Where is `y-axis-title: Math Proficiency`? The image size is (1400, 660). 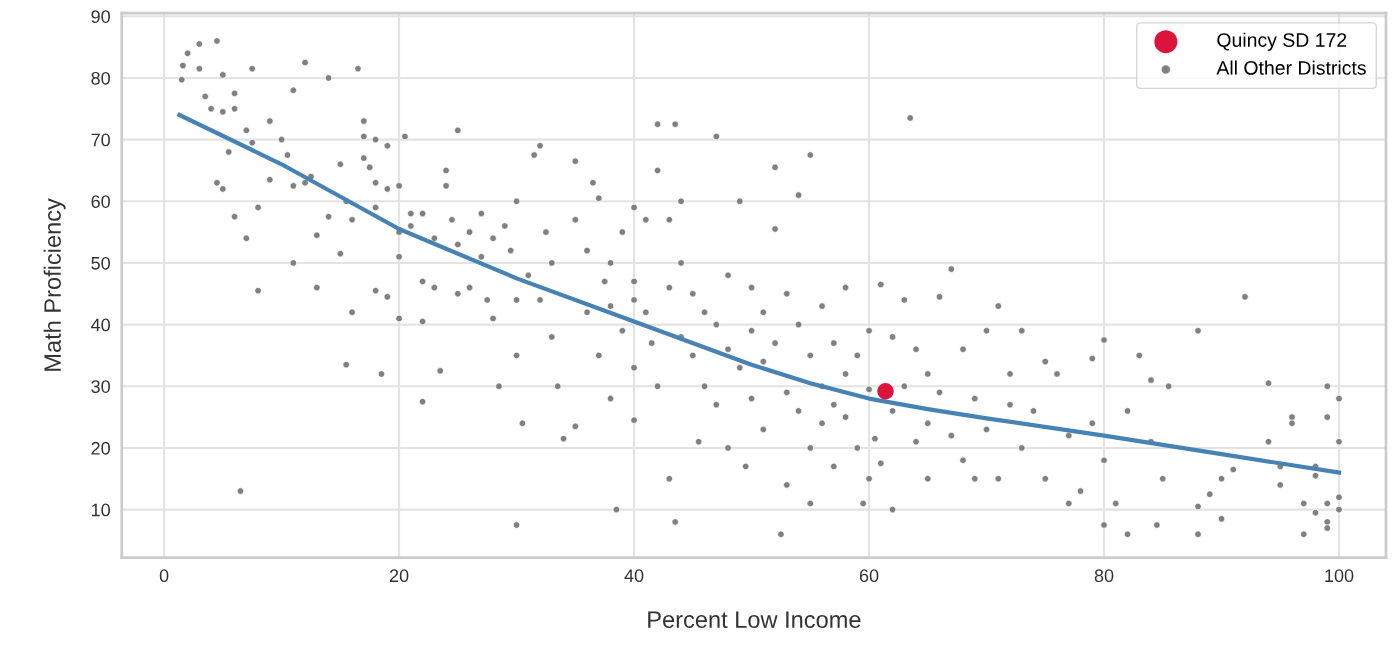 y-axis-title: Math Proficiency is located at coordinates (54, 284).